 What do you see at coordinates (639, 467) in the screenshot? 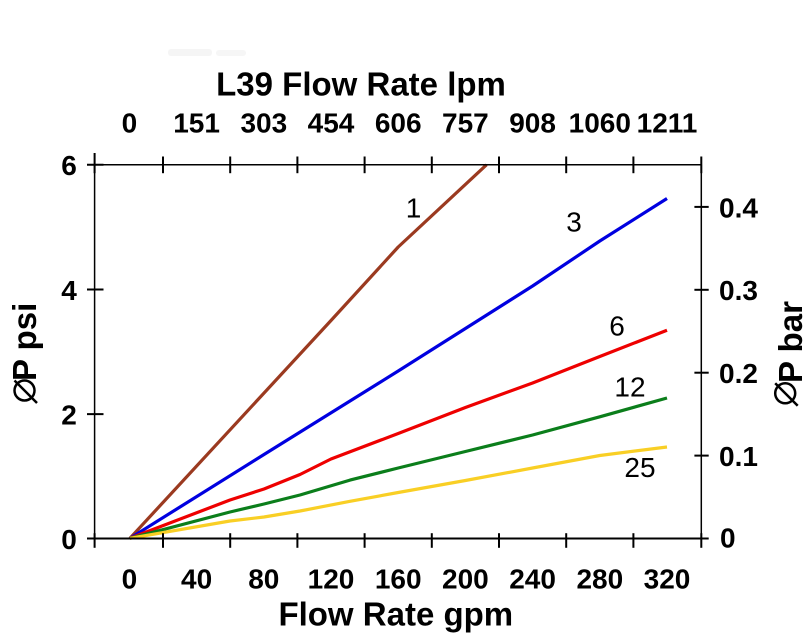
I see `svg-text: 25` at bounding box center [639, 467].